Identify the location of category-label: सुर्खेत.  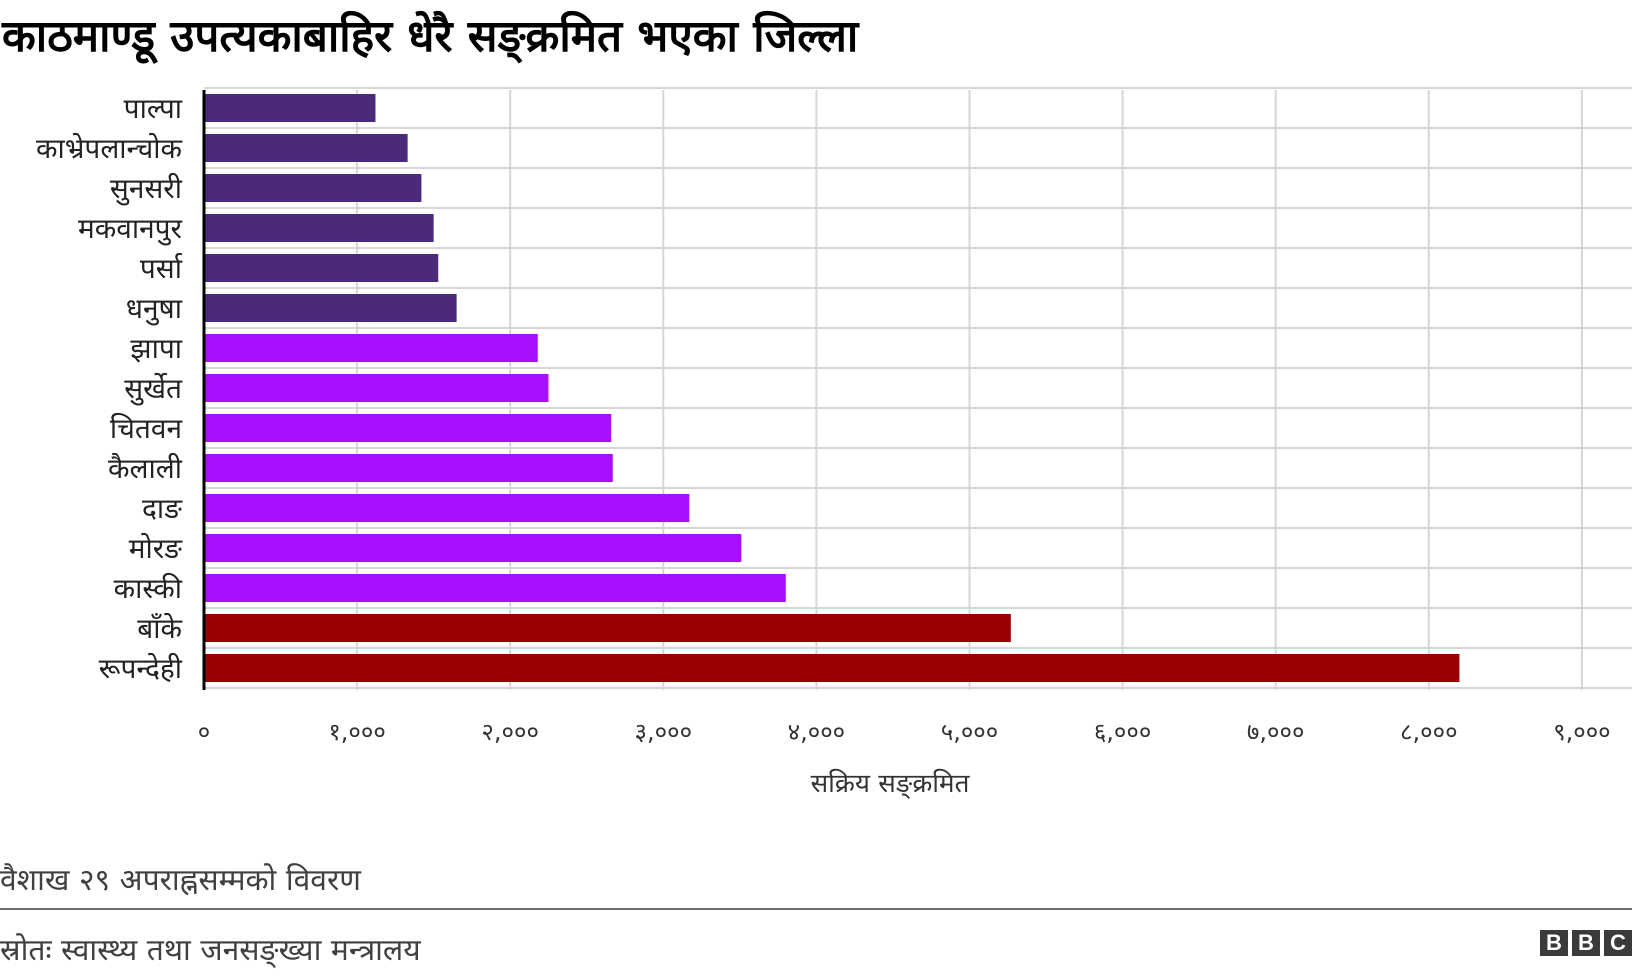
(153, 389).